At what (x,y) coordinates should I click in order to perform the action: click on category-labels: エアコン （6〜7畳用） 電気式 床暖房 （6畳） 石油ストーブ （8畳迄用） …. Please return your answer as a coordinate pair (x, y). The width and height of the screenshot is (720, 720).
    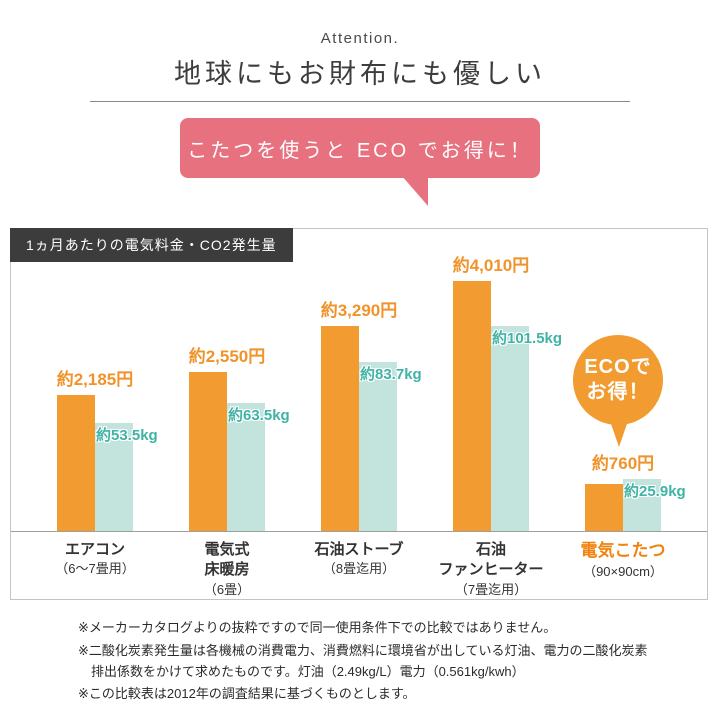
    Looking at the image, I should click on (359, 565).